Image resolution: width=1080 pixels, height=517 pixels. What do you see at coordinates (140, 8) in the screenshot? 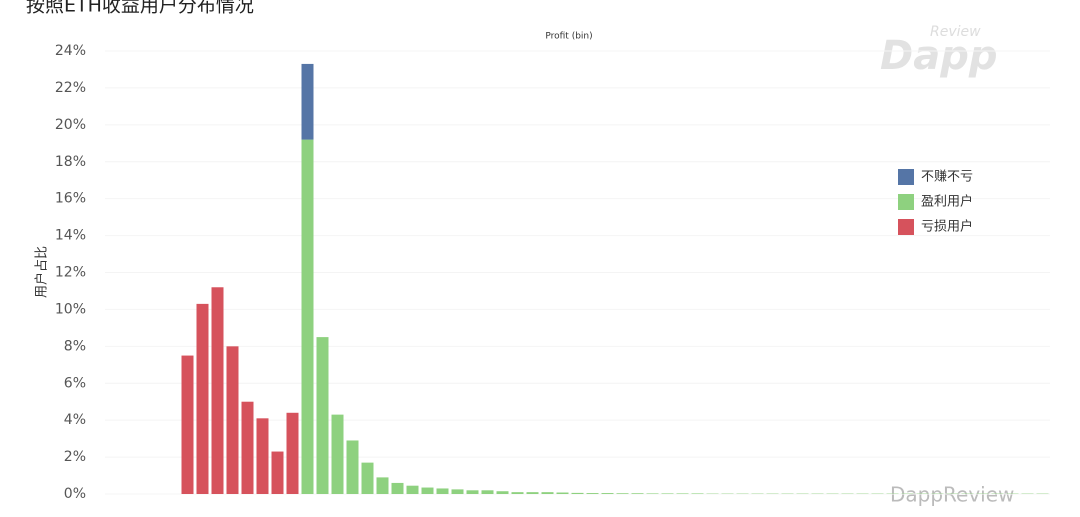
I see `chart-title: 按照ETH收益用户分布情况` at bounding box center [140, 8].